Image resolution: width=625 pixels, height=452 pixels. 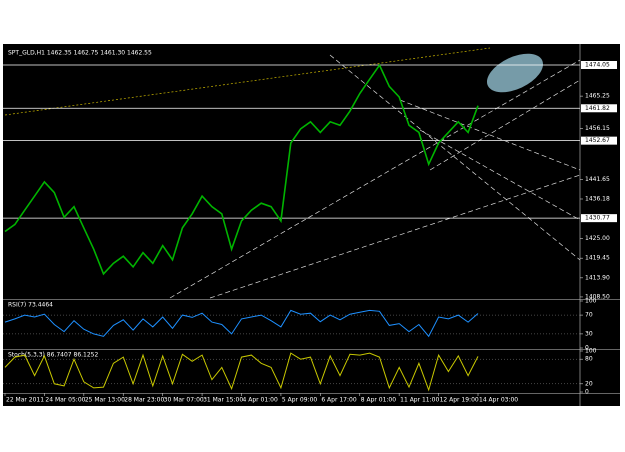 I want to click on level-label: 1474.05, so click(x=597, y=64).